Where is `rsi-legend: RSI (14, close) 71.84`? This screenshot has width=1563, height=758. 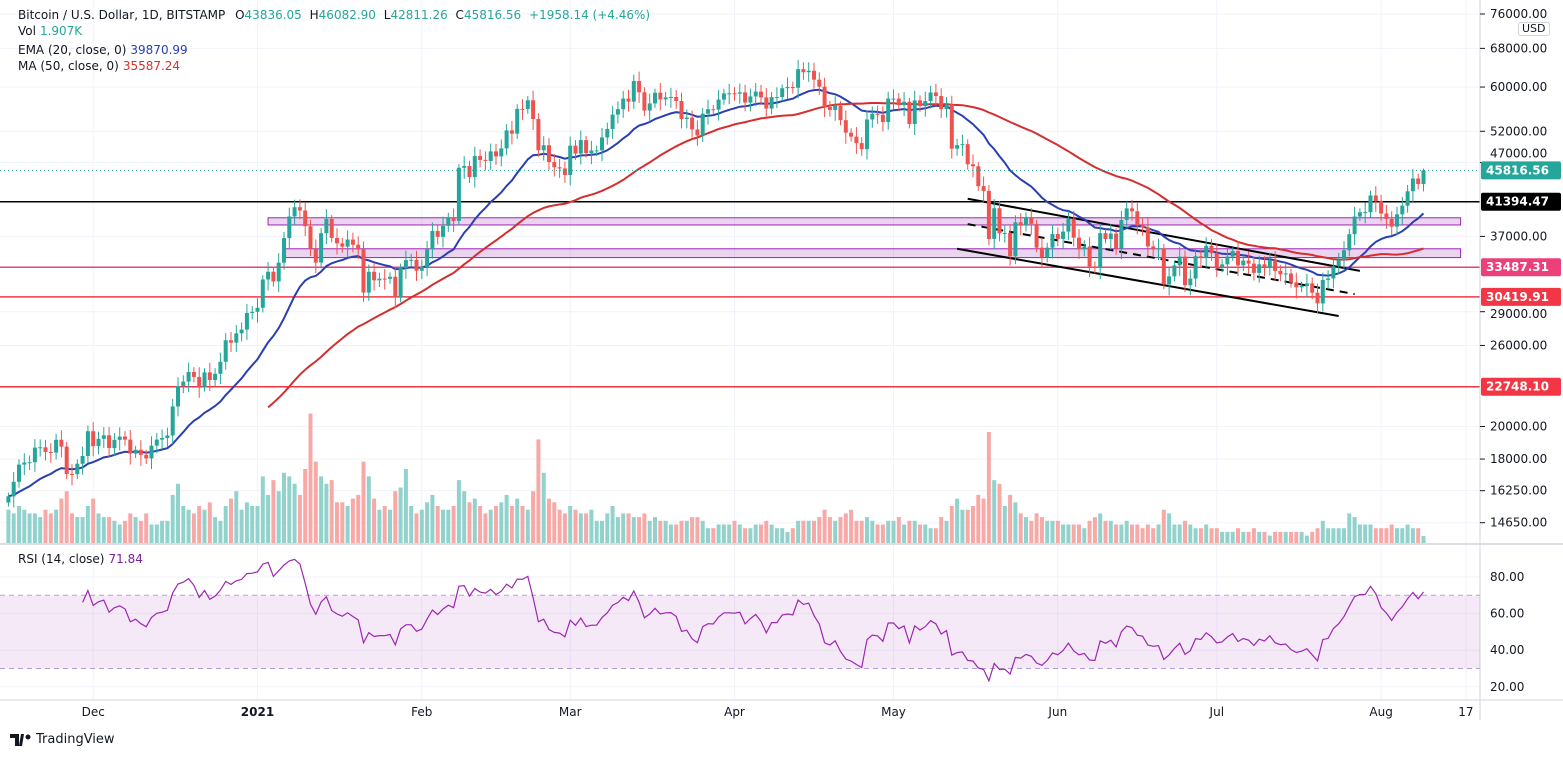
rsi-legend: RSI (14, close) 71.84 is located at coordinates (80, 559).